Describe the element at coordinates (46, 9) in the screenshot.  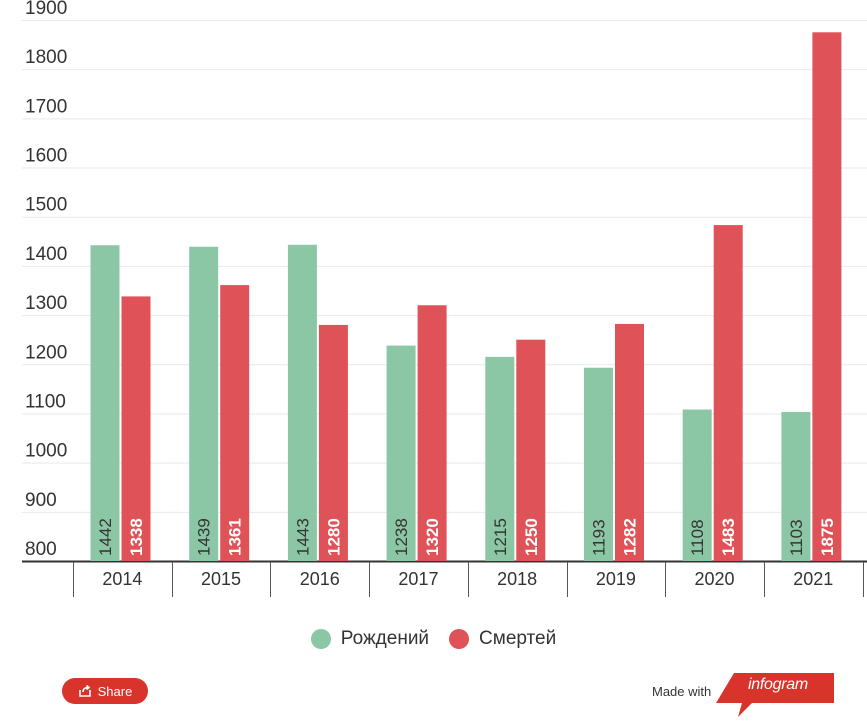
I see `y-tick-label: 1900` at that location.